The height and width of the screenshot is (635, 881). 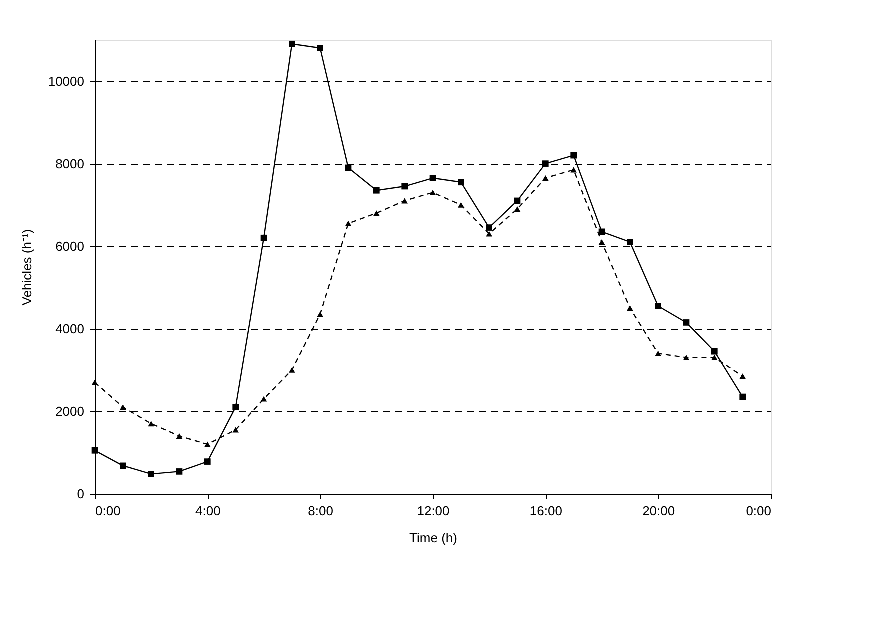 I want to click on x-tick-label: 12:00, so click(x=433, y=511).